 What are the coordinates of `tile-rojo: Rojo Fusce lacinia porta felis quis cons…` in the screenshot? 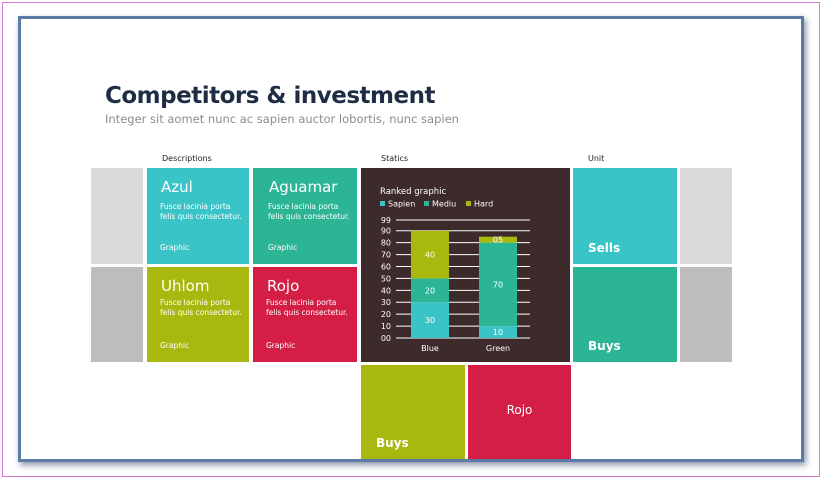 It's located at (305, 314).